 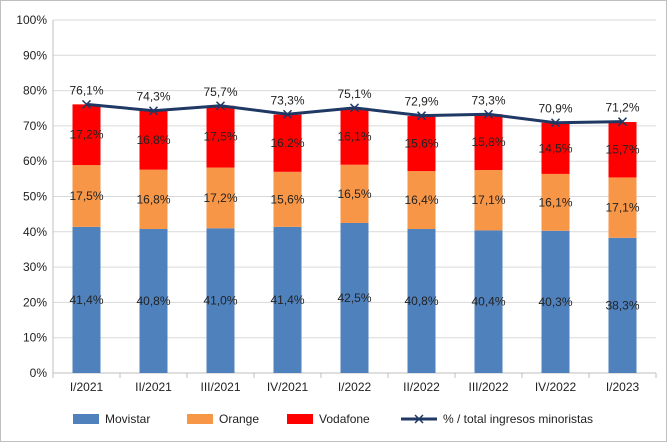 I want to click on y-tick-label: 10%, so click(x=35, y=338).